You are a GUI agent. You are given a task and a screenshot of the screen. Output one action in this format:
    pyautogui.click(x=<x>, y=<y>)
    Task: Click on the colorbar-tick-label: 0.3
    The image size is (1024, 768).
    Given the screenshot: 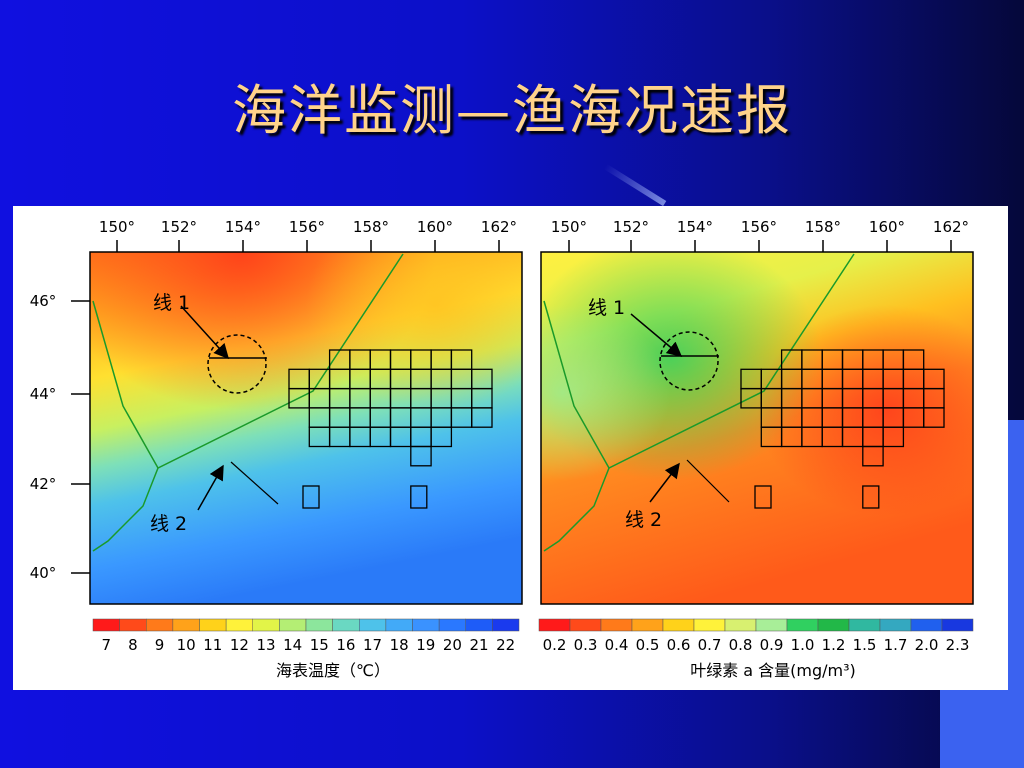 What is the action you would take?
    pyautogui.click(x=586, y=645)
    